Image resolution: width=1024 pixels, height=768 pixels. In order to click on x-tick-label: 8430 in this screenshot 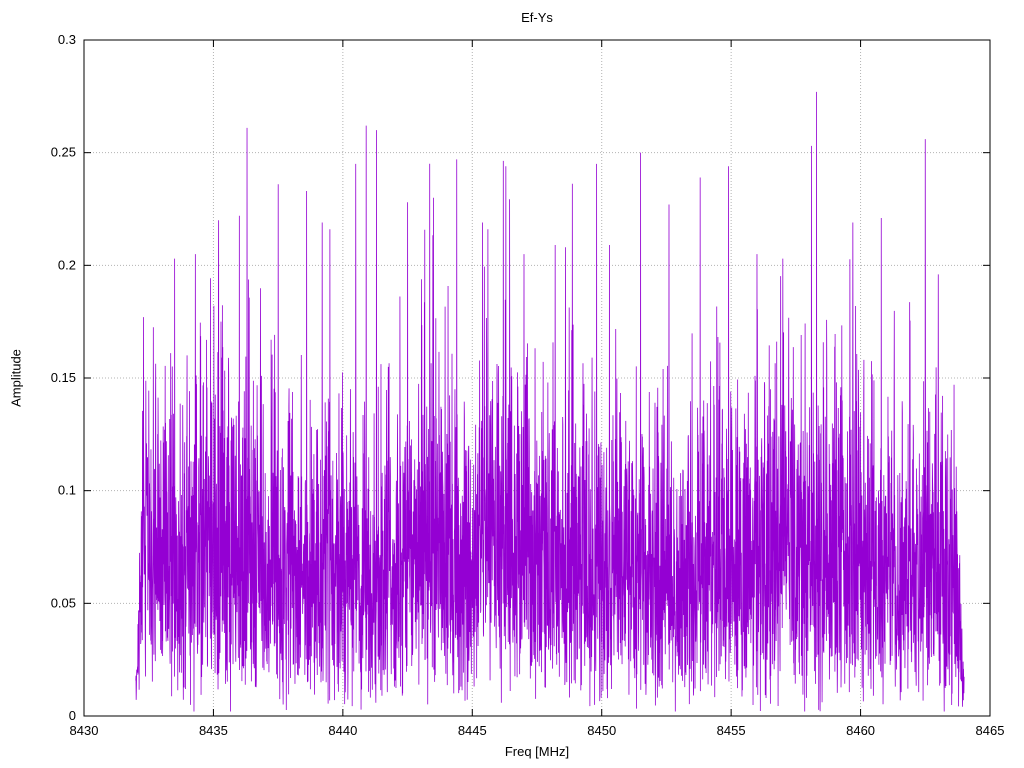, I will do `click(84, 730)`.